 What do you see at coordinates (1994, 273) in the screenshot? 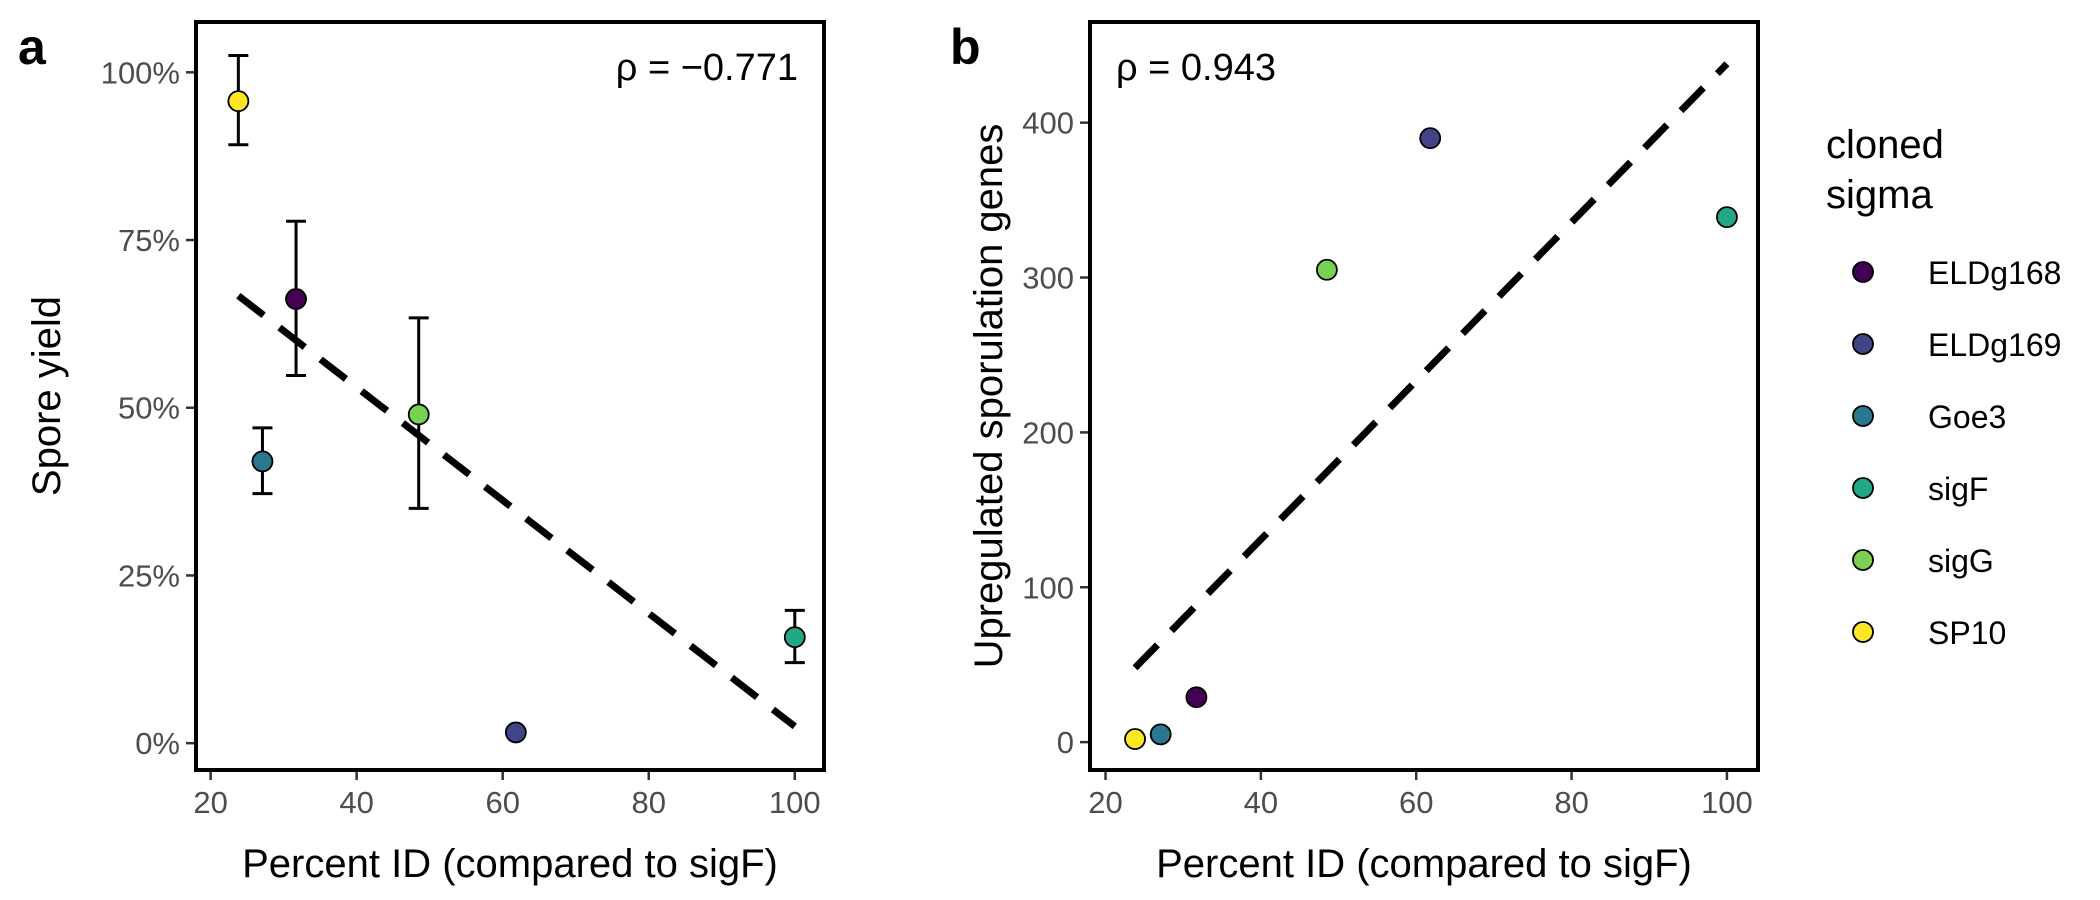
I see `legend-item-eldg168-label: ELDg168` at bounding box center [1994, 273].